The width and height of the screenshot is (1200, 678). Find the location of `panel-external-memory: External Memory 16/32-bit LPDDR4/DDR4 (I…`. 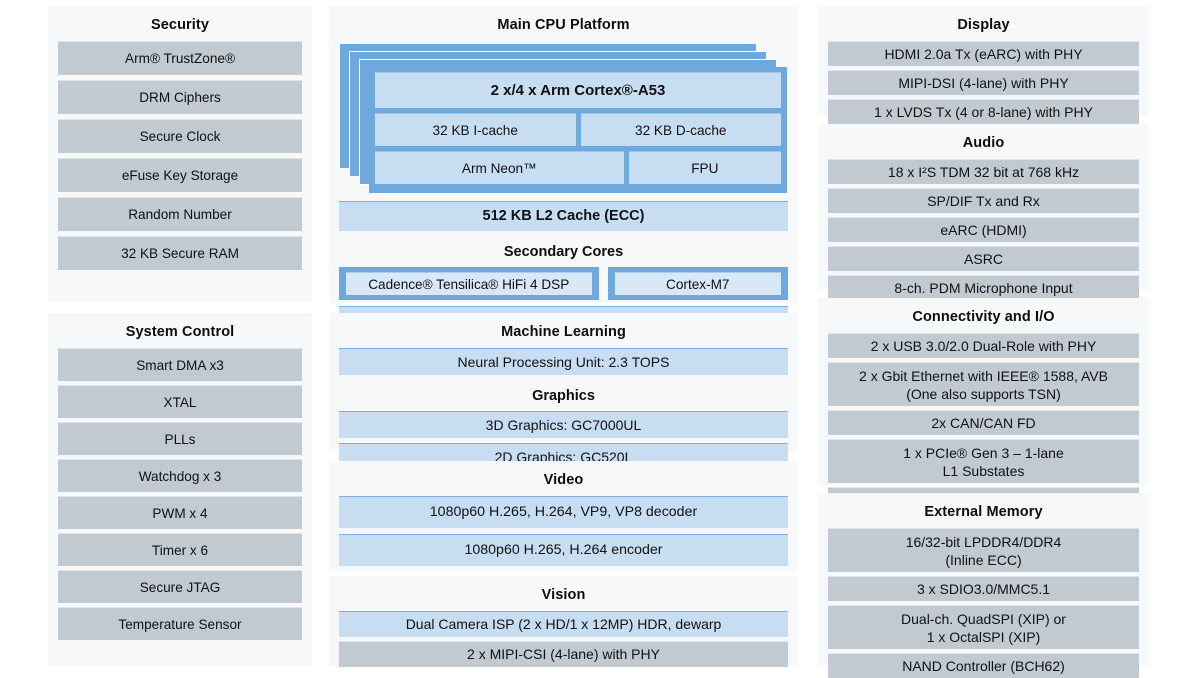

panel-external-memory: External Memory 16/32-bit LPDDR4/DDR4 (I… is located at coordinates (983, 585).